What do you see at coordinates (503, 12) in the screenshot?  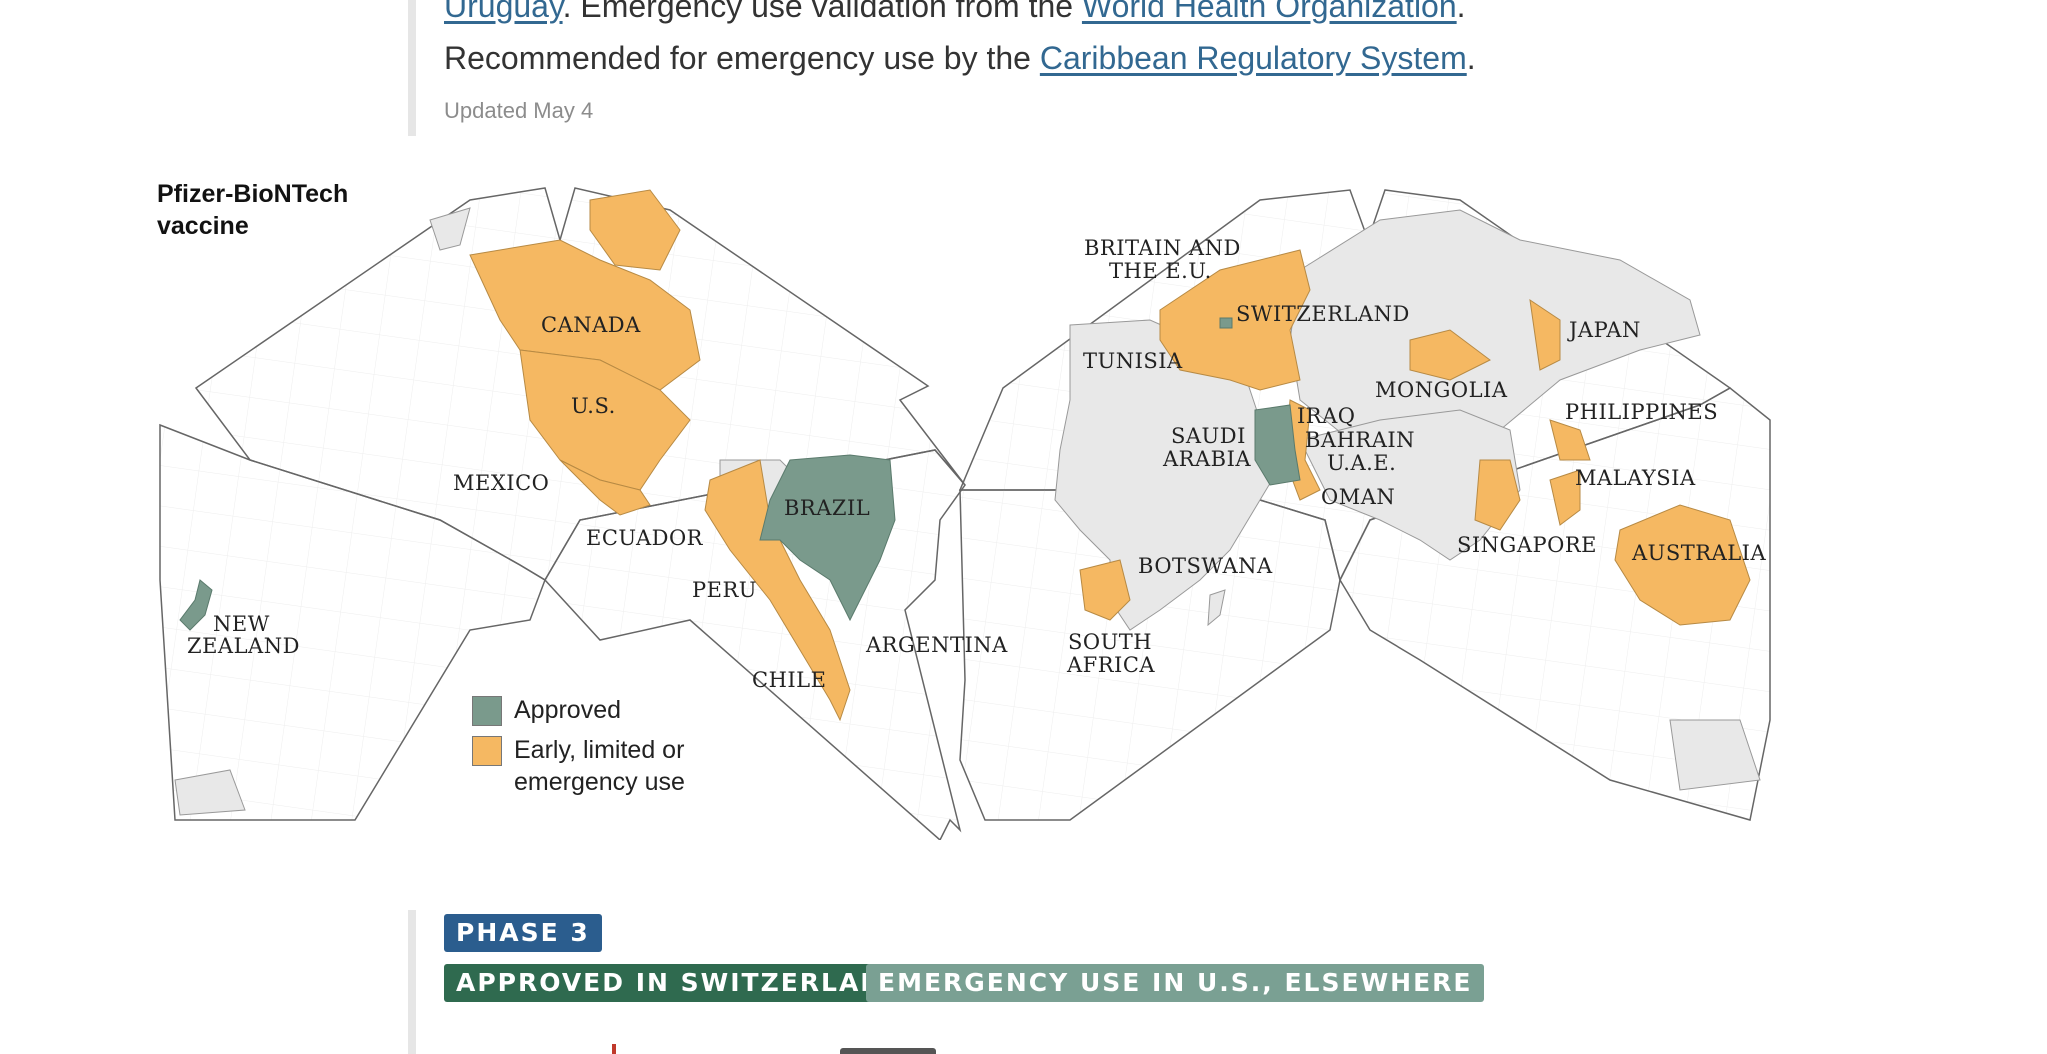 I see `link-uruguay: Uruguay` at bounding box center [503, 12].